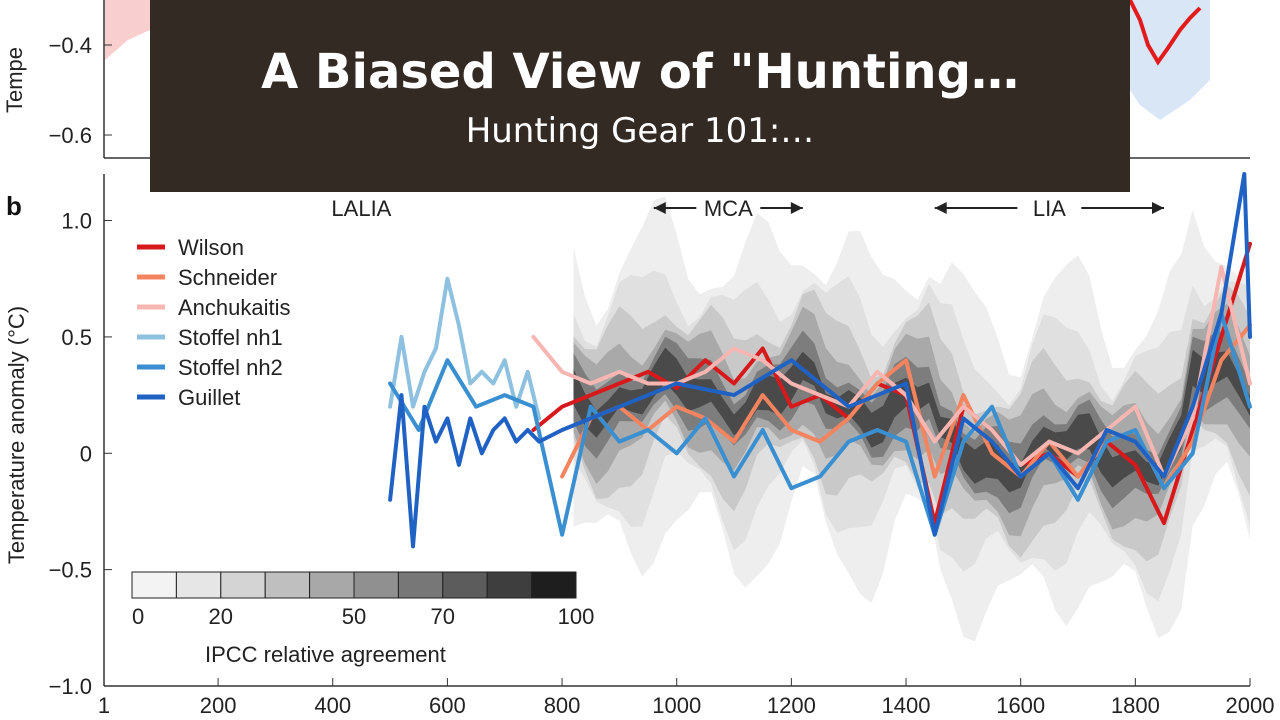 This screenshot has width=1280, height=720. What do you see at coordinates (211, 247) in the screenshot?
I see `legend-label: Wilson` at bounding box center [211, 247].